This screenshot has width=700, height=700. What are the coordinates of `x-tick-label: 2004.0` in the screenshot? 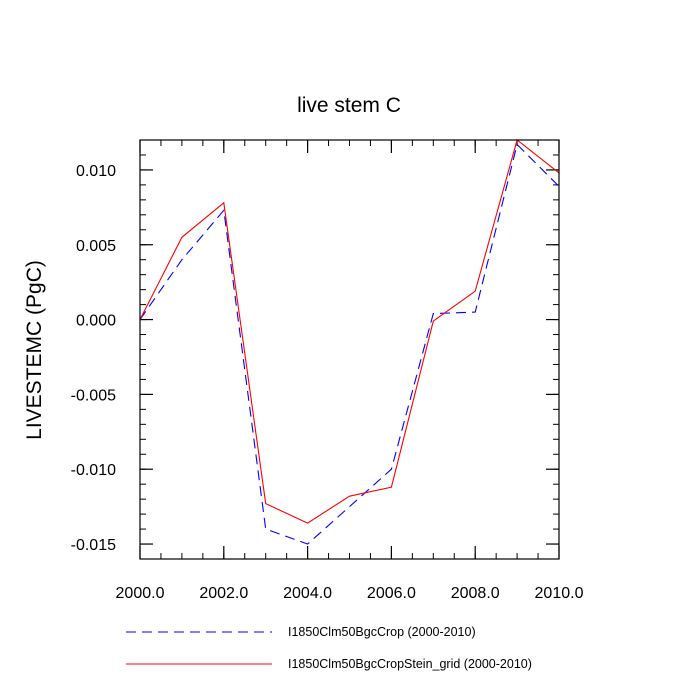 It's located at (307, 593).